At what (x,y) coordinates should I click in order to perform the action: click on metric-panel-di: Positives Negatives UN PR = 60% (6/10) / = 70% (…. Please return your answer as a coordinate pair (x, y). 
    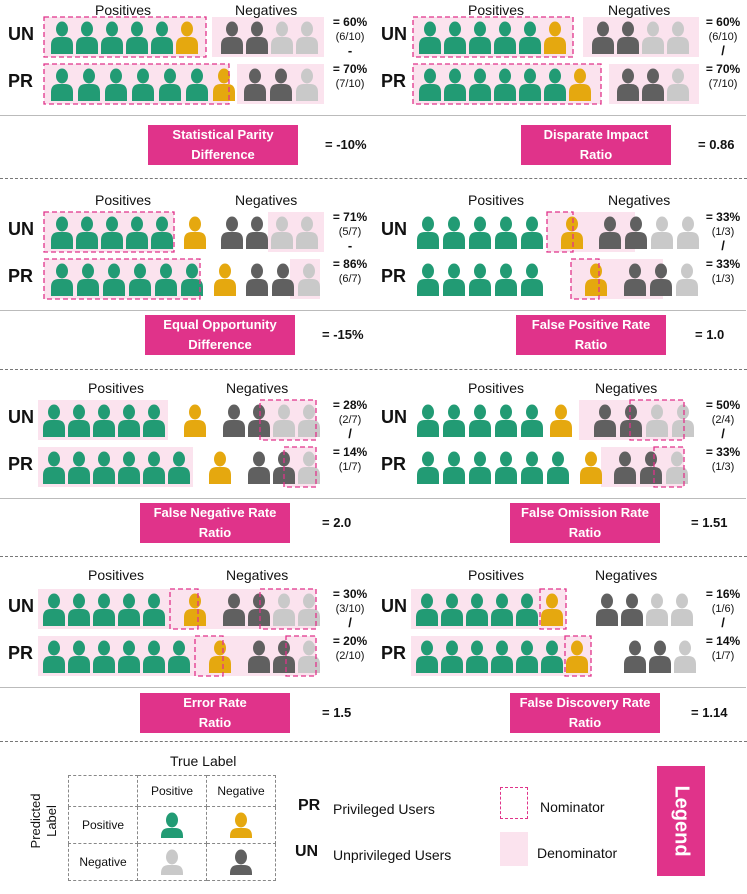
    Looking at the image, I should click on (559, 92).